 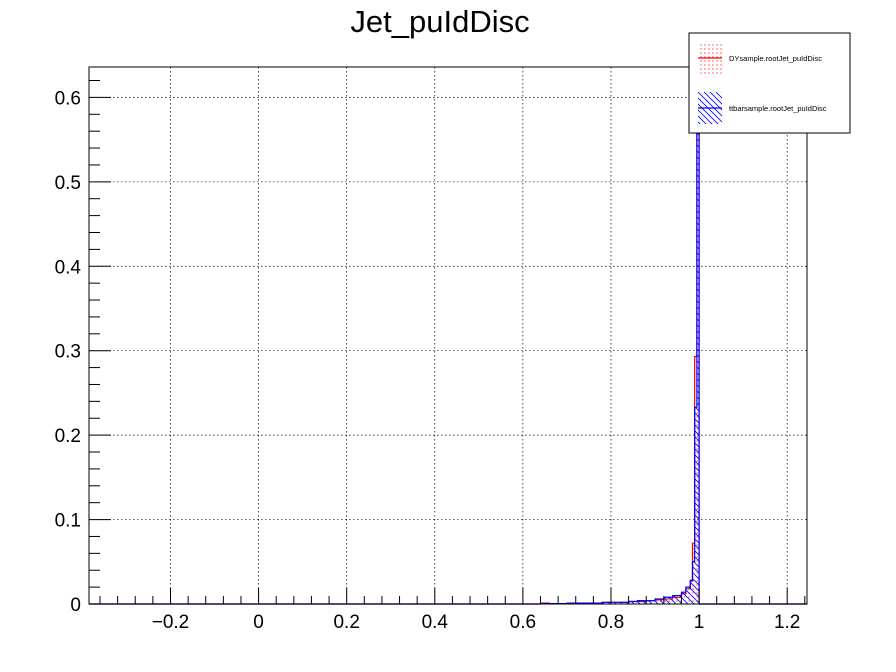 What do you see at coordinates (68, 352) in the screenshot?
I see `y-tick-label: 0.3` at bounding box center [68, 352].